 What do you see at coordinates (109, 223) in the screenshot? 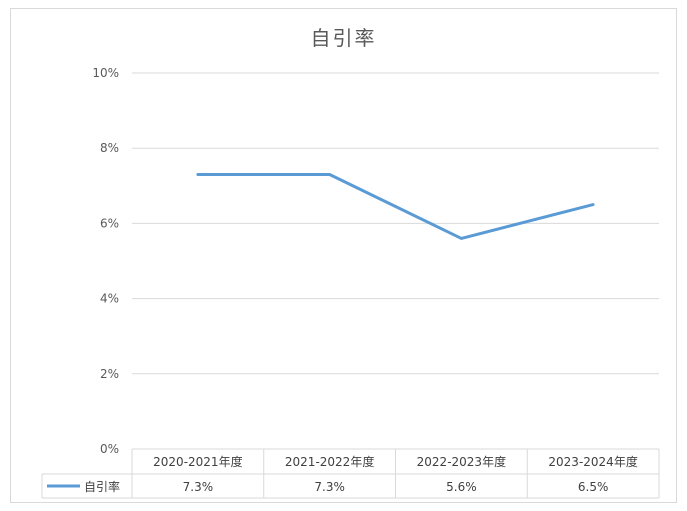
I see `y-tick-label: 6%` at bounding box center [109, 223].